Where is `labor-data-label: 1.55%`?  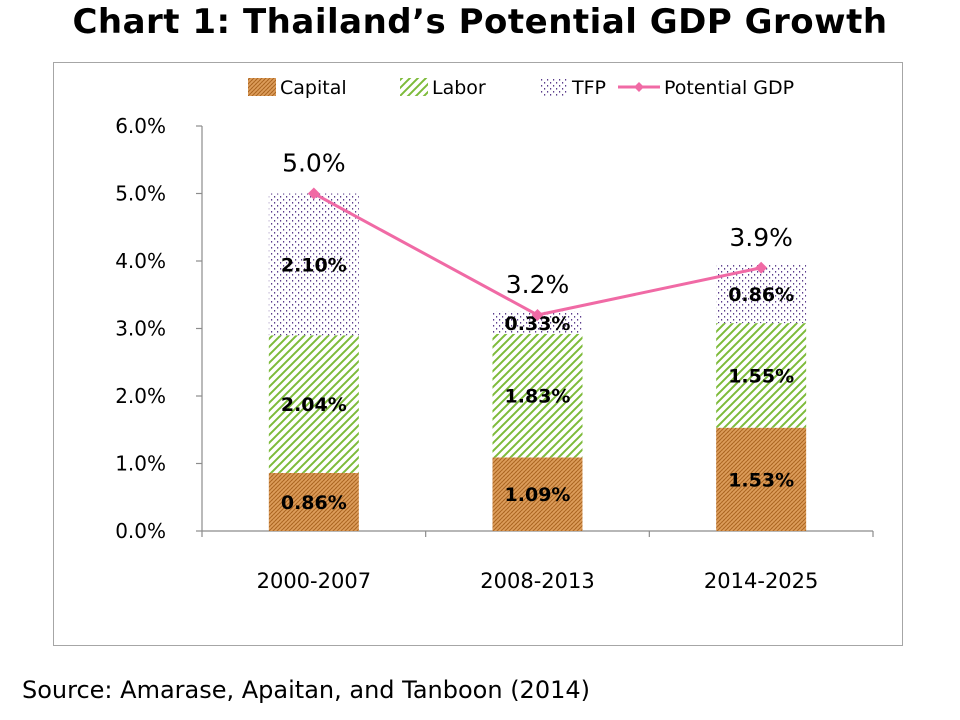
labor-data-label: 1.55% is located at coordinates (761, 376).